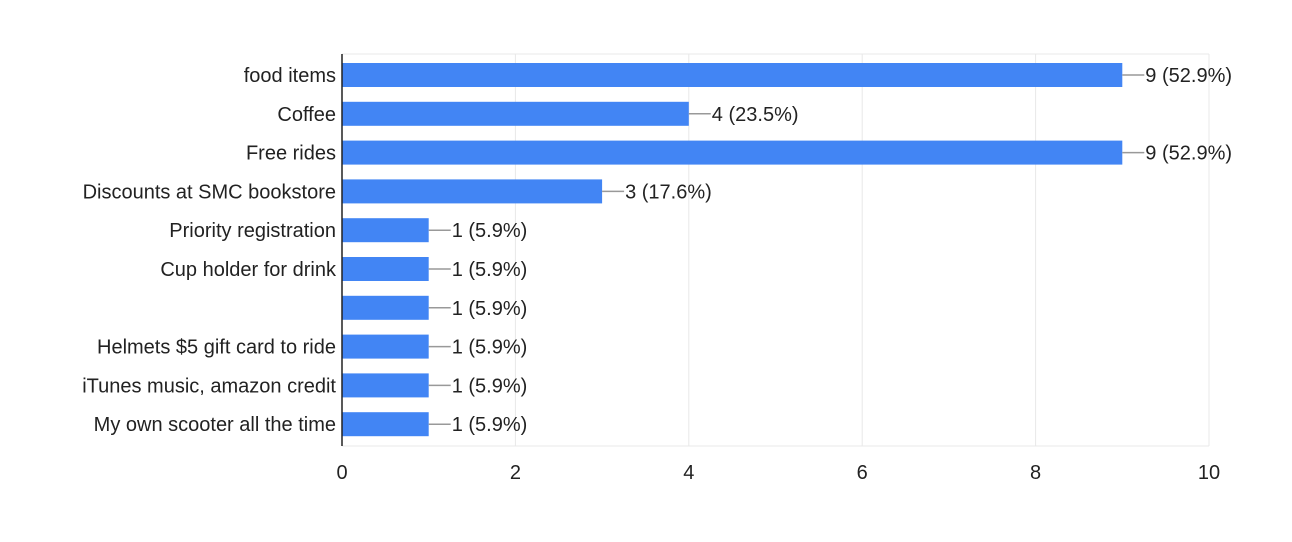 The image size is (1292, 542). Describe the element at coordinates (290, 76) in the screenshot. I see `category-label: food items` at that location.